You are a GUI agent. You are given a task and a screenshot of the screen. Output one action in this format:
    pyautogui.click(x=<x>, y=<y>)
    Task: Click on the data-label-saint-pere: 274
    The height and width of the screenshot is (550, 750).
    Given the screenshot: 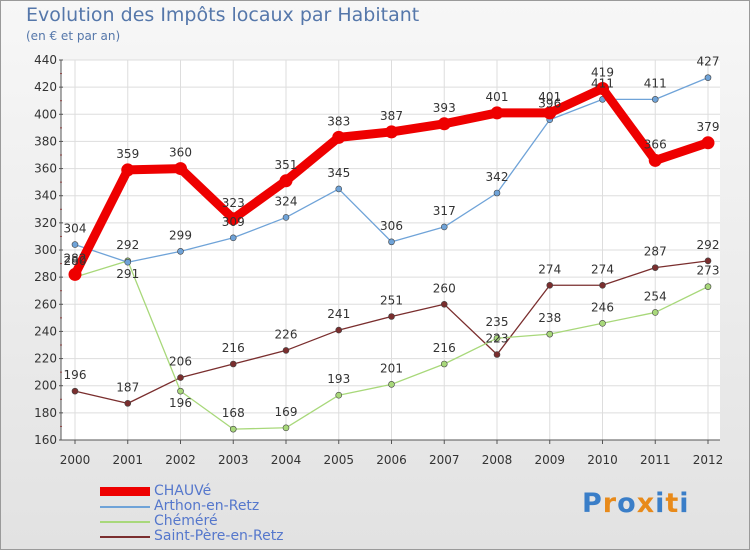 What is the action you would take?
    pyautogui.click(x=602, y=269)
    